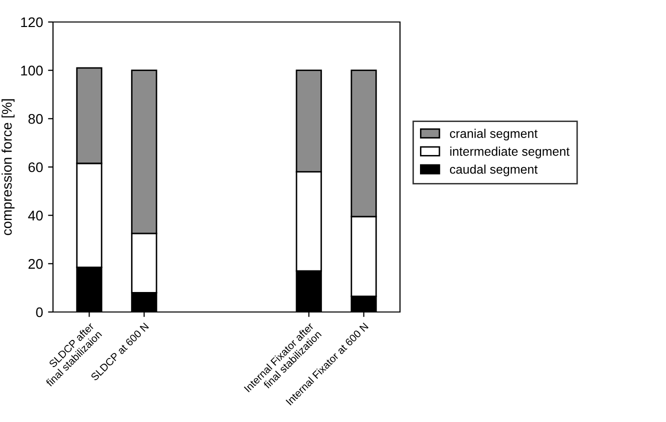 Image resolution: width=666 pixels, height=422 pixels. I want to click on y-tick-label: 40, so click(35, 215).